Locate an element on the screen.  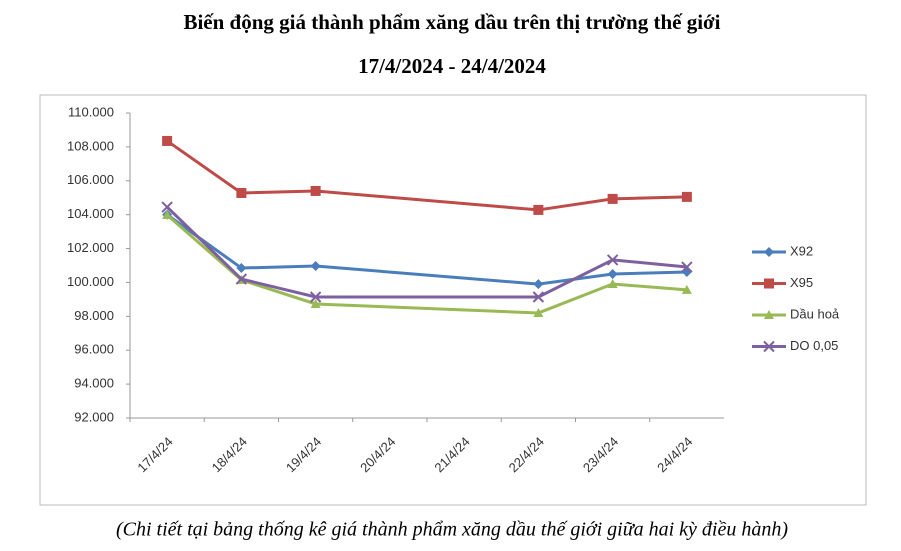
y-tick-label: 92.000 is located at coordinates (94, 416).